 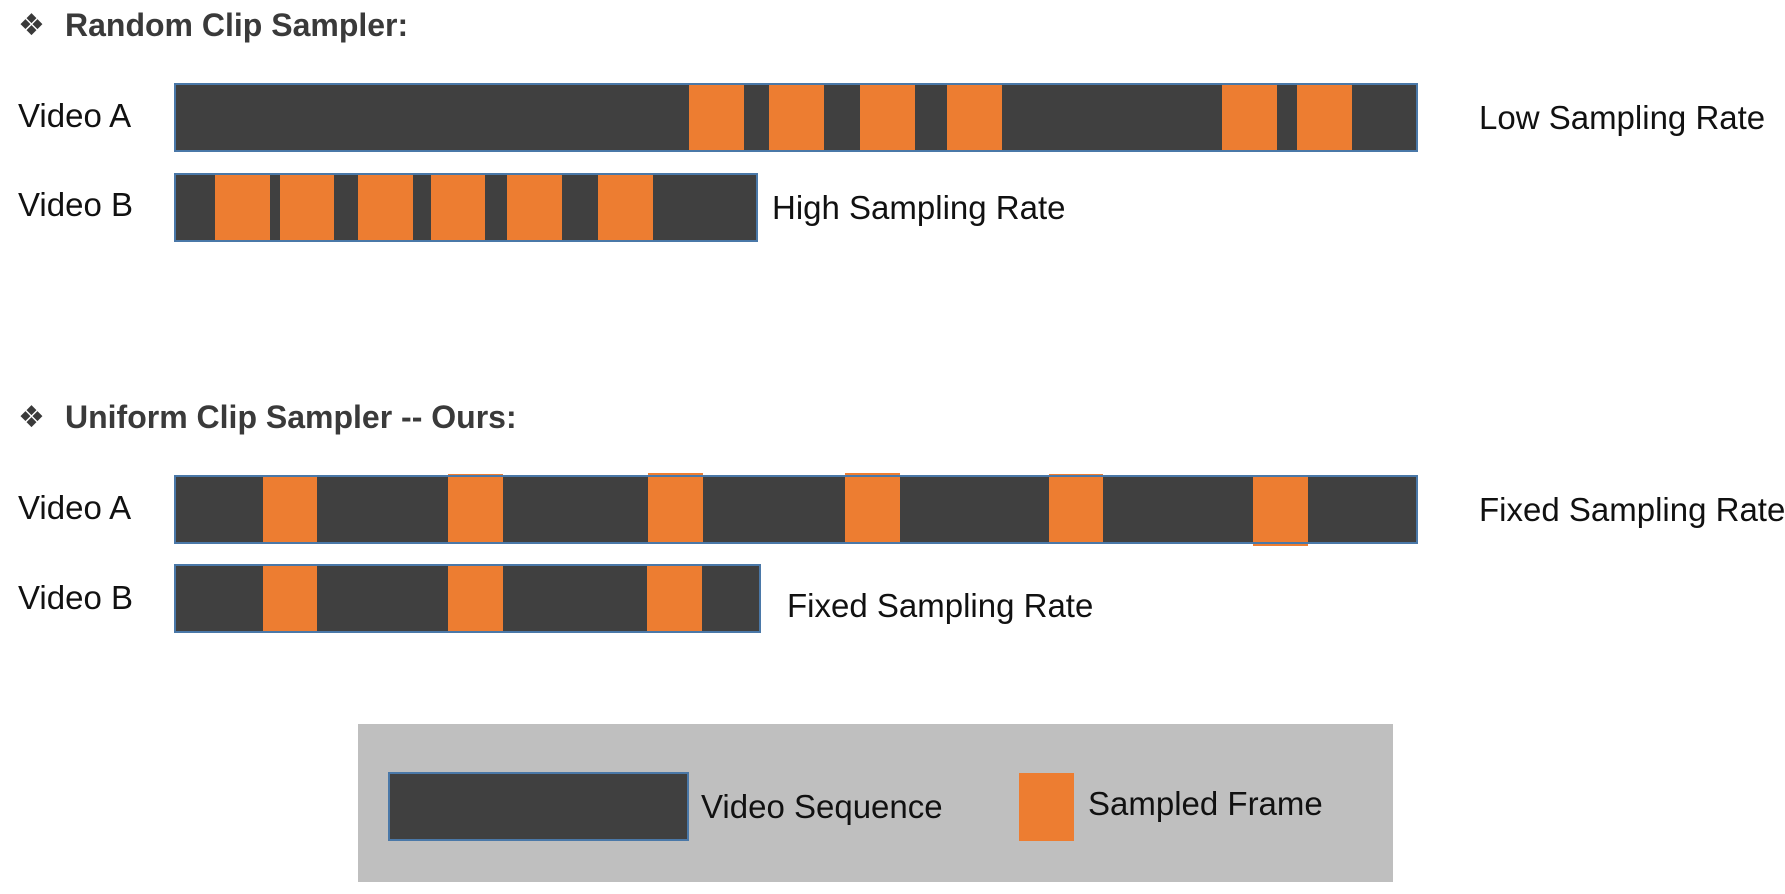 I want to click on uniform-video-b-label: Video B, so click(x=75, y=597).